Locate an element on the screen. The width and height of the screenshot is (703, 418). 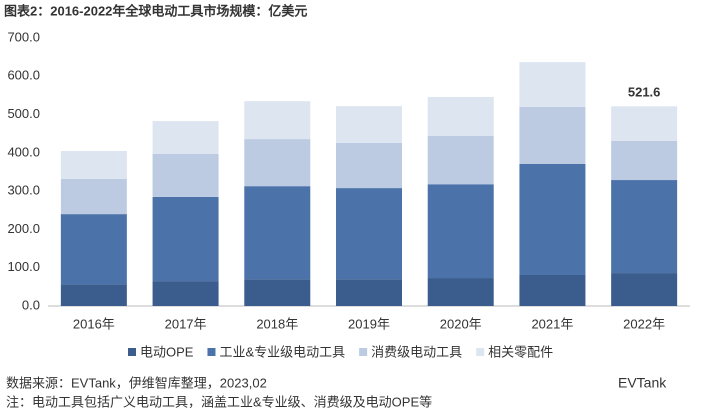
source: 数据来源：EVTank，伊维智库整理，2023,02 is located at coordinates (136, 382).